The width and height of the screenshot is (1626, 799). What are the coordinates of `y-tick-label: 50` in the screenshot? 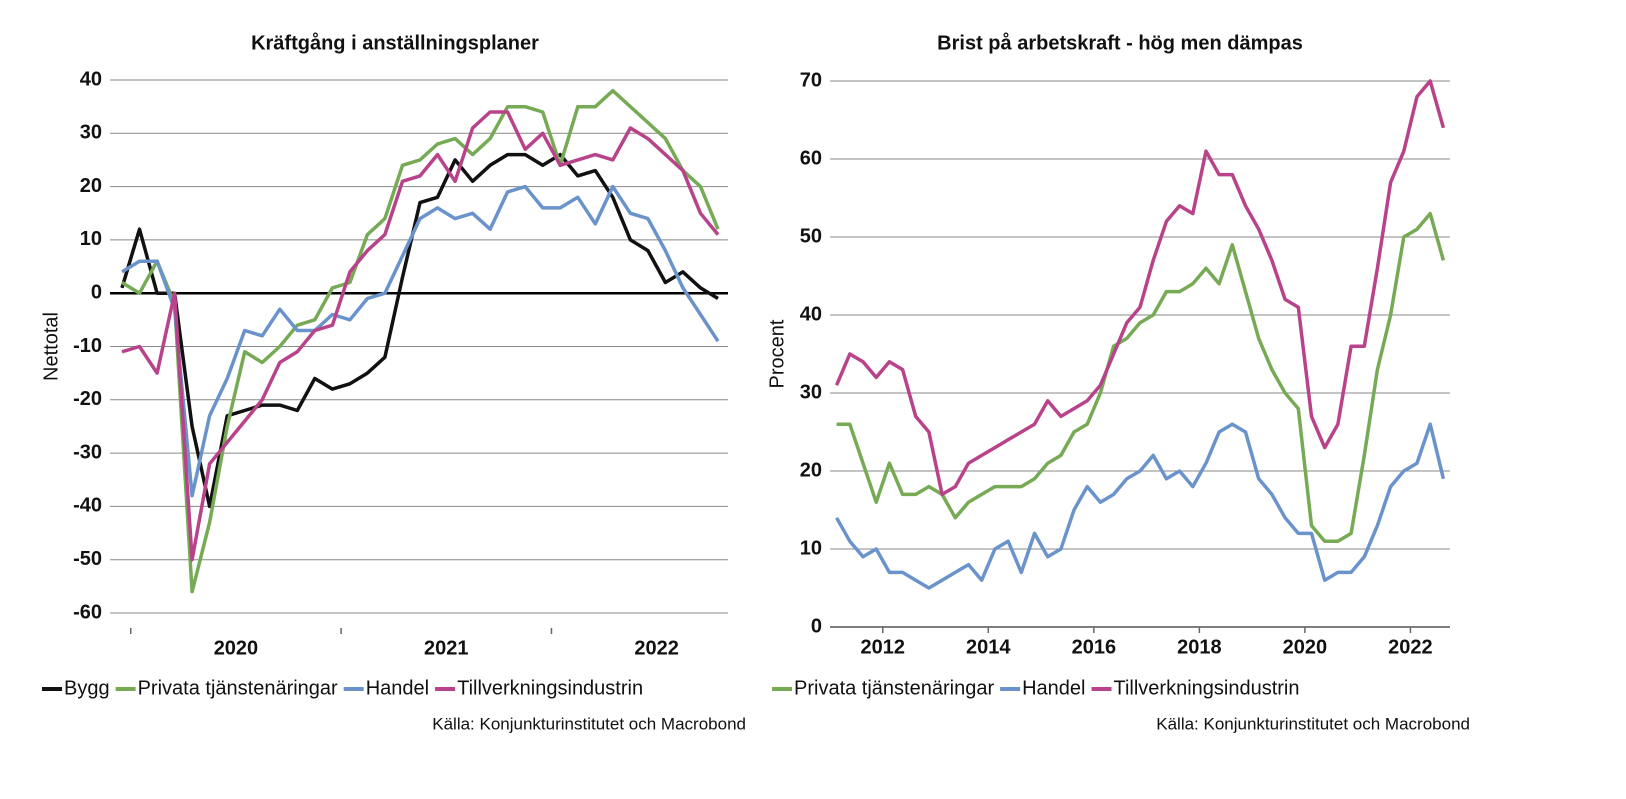 It's located at (811, 236).